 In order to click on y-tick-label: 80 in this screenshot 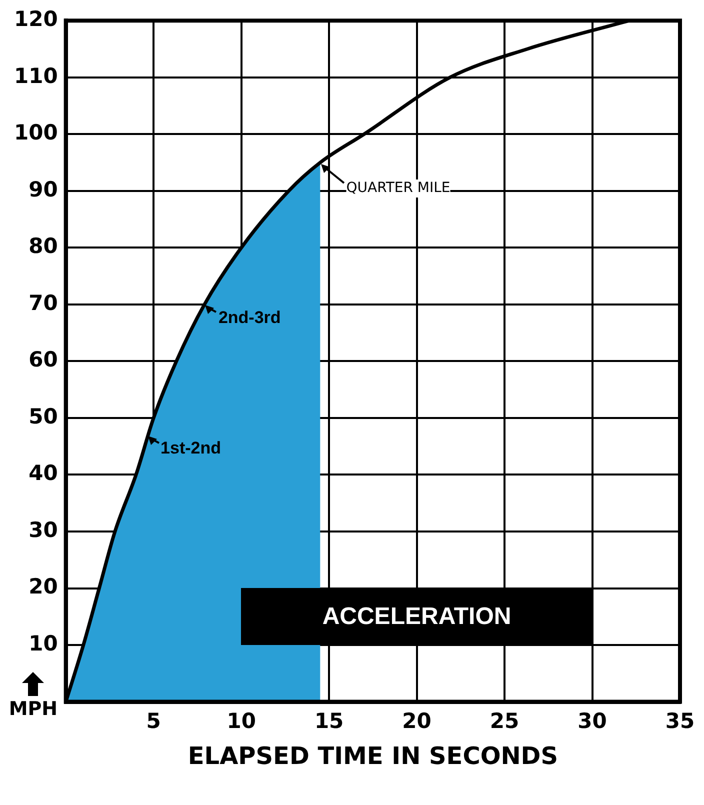, I will do `click(43, 246)`.